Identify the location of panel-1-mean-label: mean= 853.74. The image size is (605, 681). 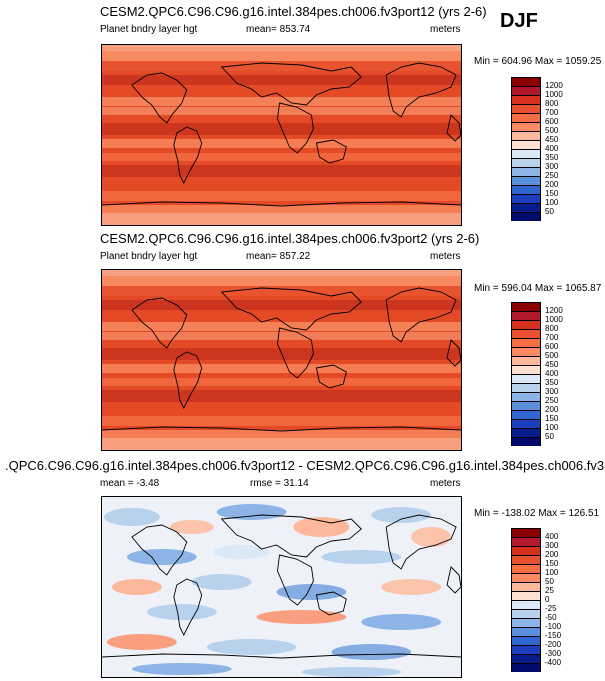
(278, 29).